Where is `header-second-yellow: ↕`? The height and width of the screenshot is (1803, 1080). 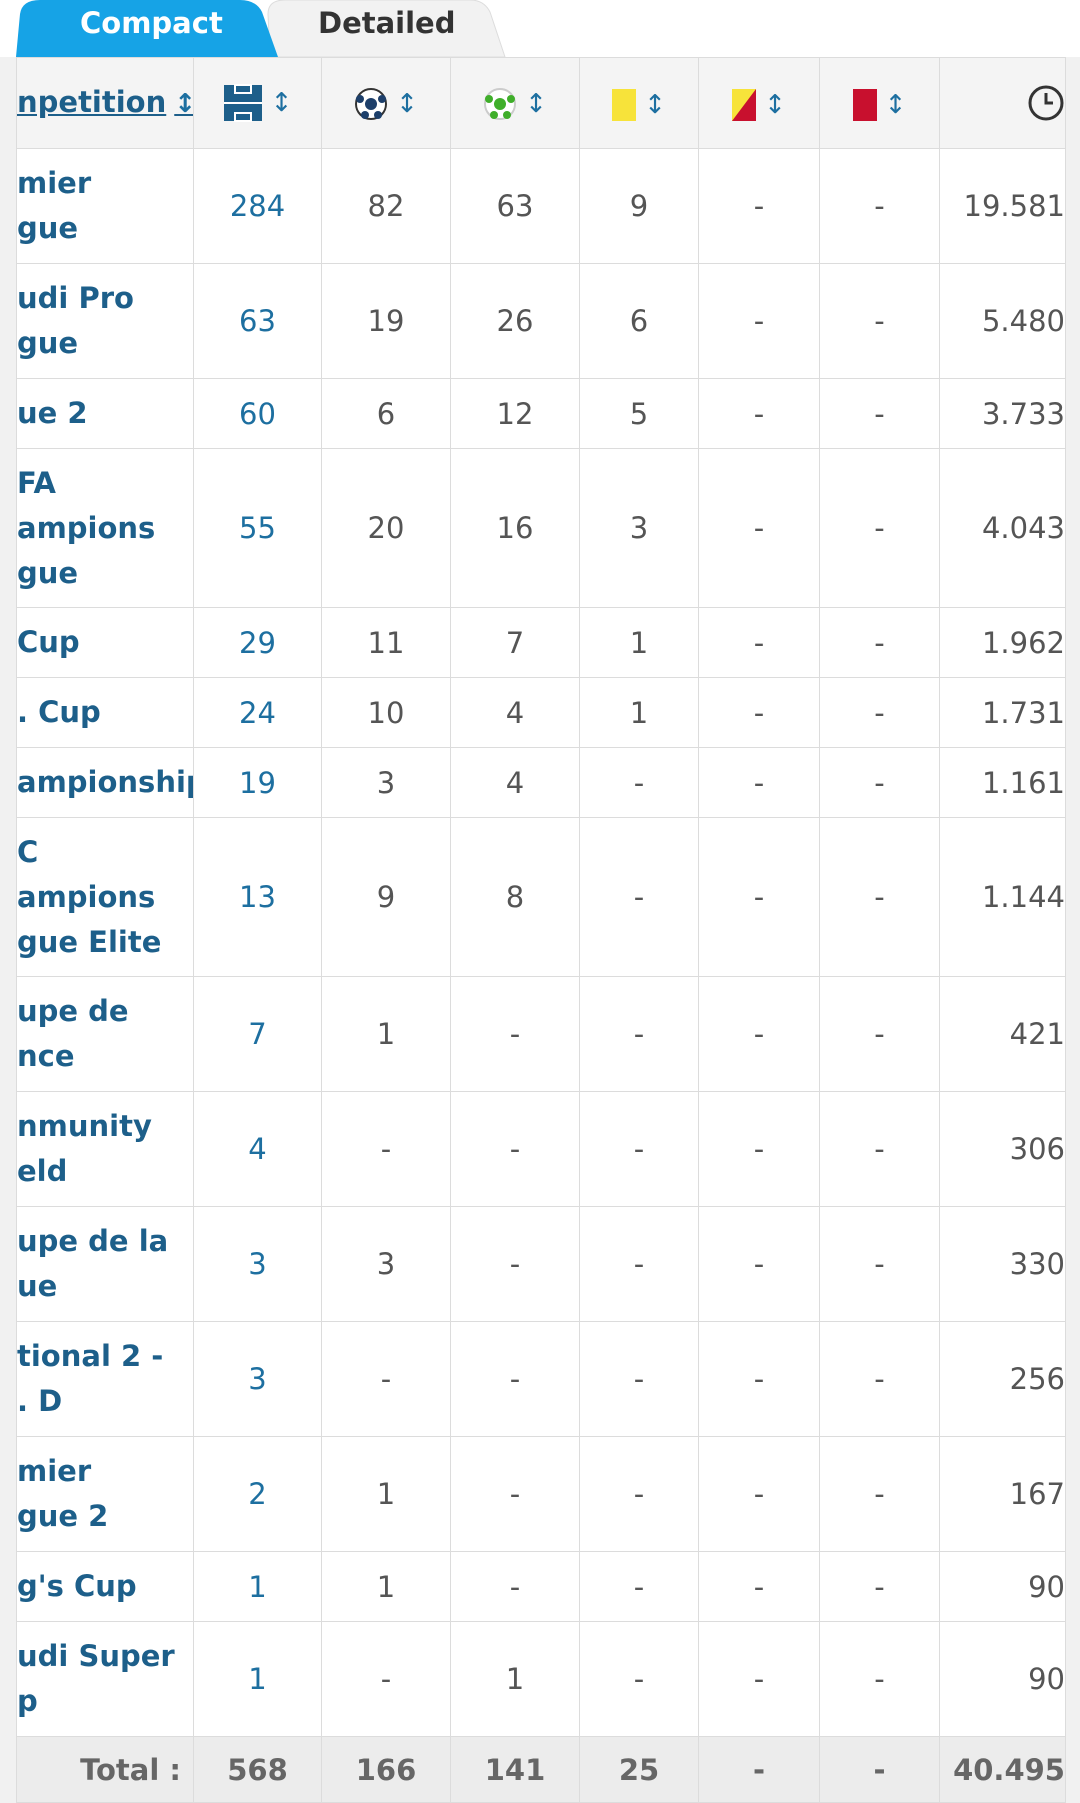
header-second-yellow: ↕ is located at coordinates (759, 103).